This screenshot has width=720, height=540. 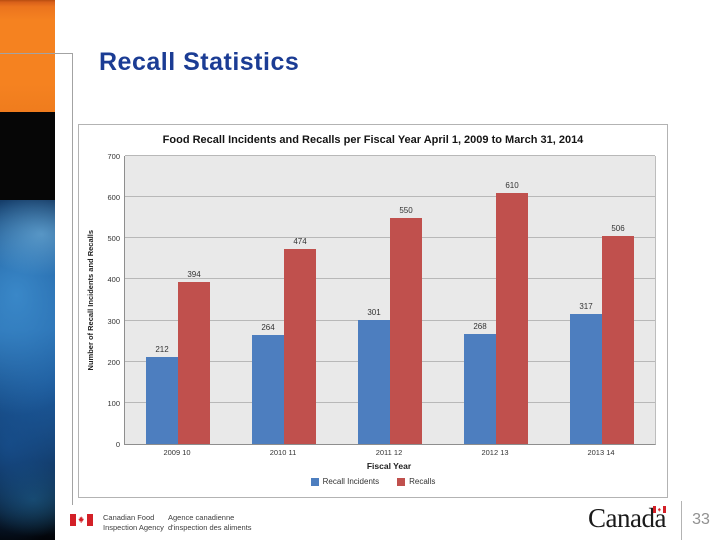 What do you see at coordinates (701, 519) in the screenshot?
I see `slide-page-number: 33` at bounding box center [701, 519].